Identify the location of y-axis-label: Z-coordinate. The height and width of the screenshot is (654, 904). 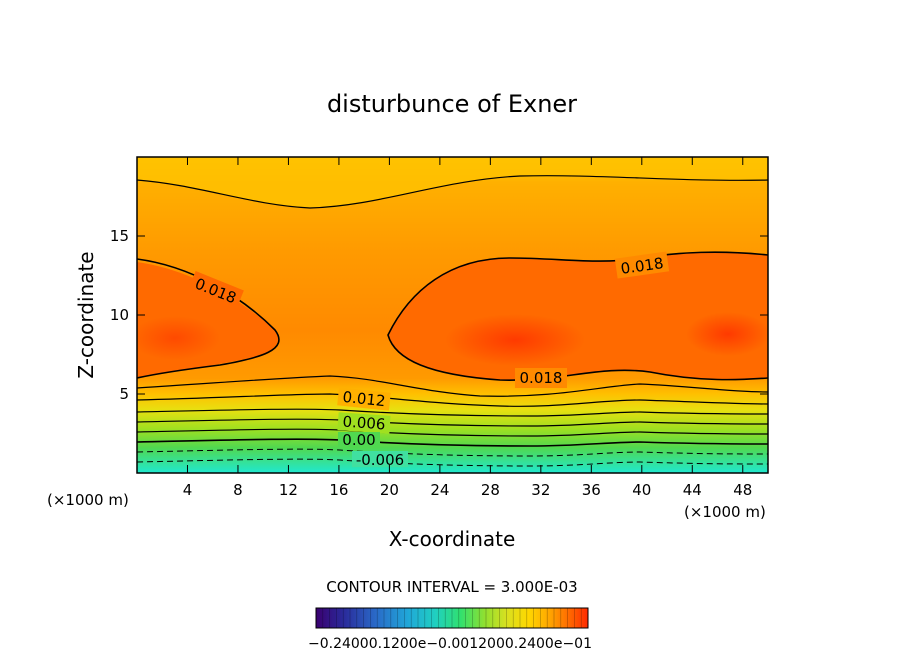
(86, 314).